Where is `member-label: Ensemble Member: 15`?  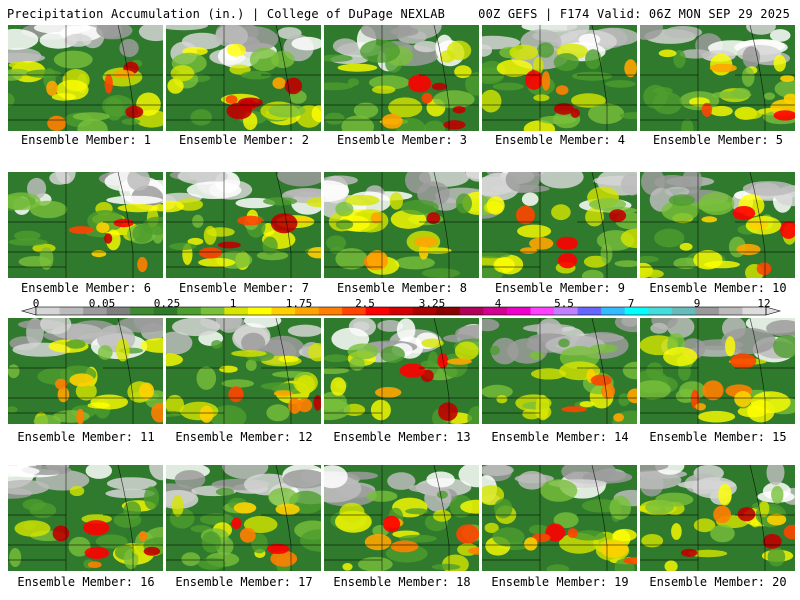
member-label: Ensemble Member: 15 is located at coordinates (718, 437).